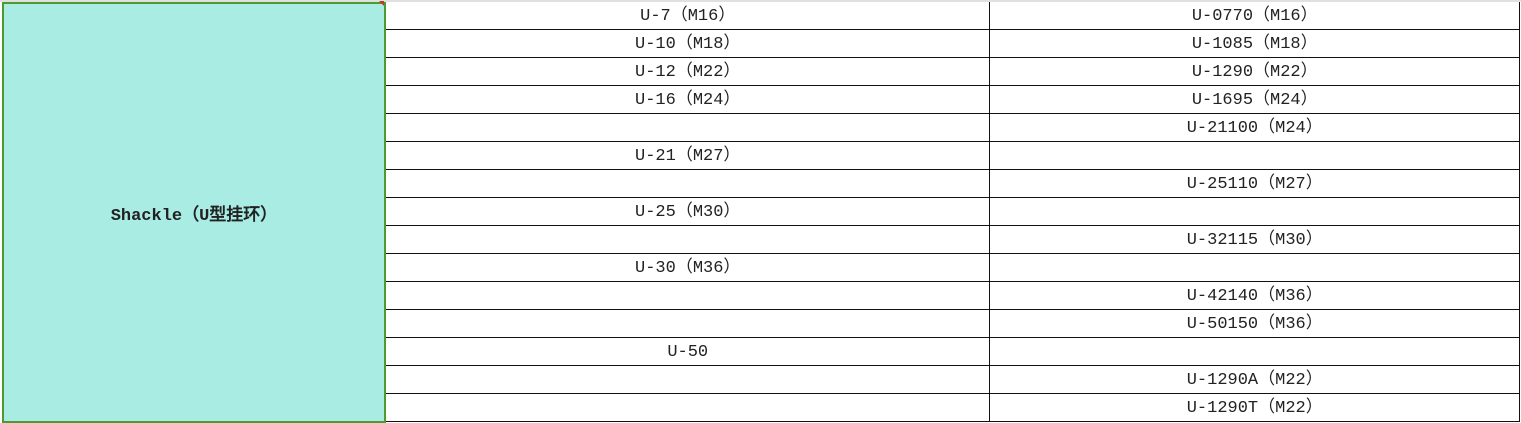 This screenshot has height=423, width=1521. I want to click on table-row: U-1290A（M22）, so click(953, 380).